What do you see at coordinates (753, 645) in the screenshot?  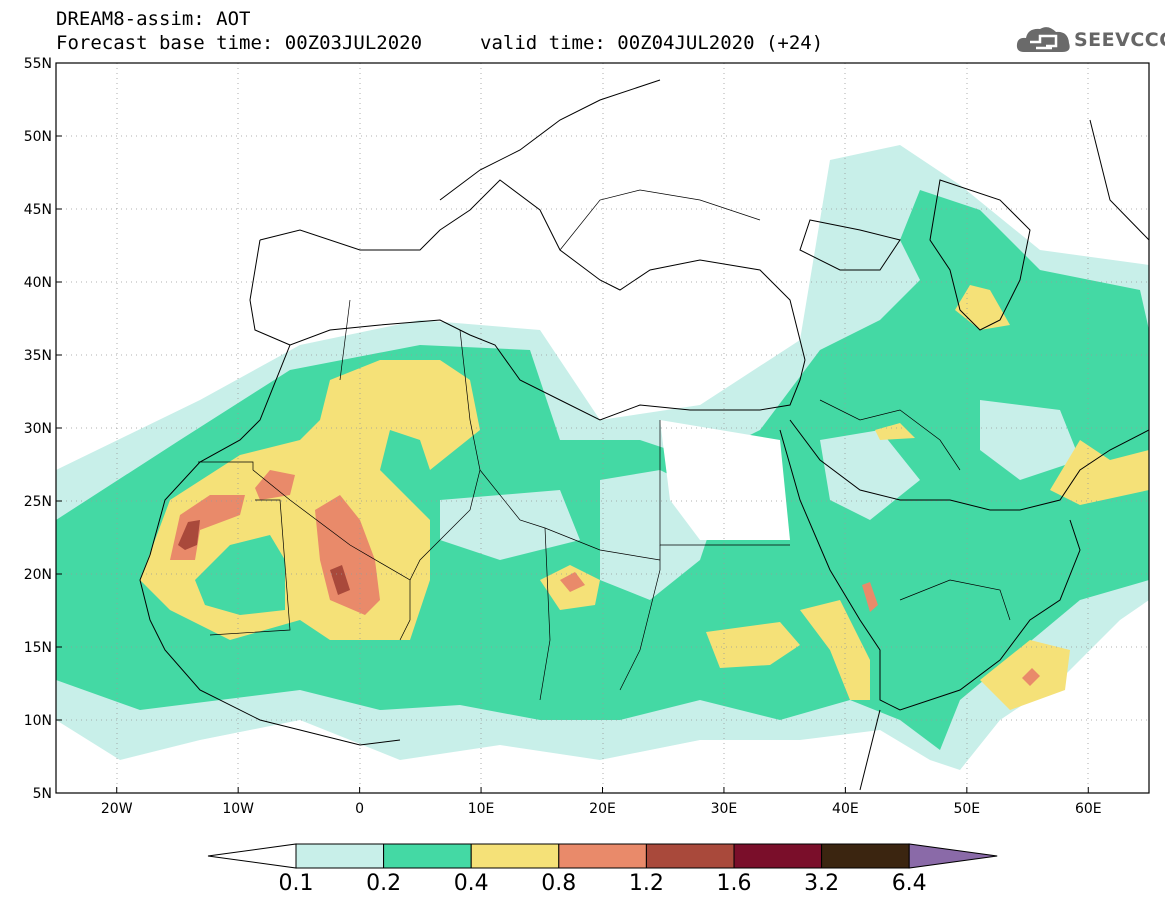 I see `aot-yellow-sudan` at bounding box center [753, 645].